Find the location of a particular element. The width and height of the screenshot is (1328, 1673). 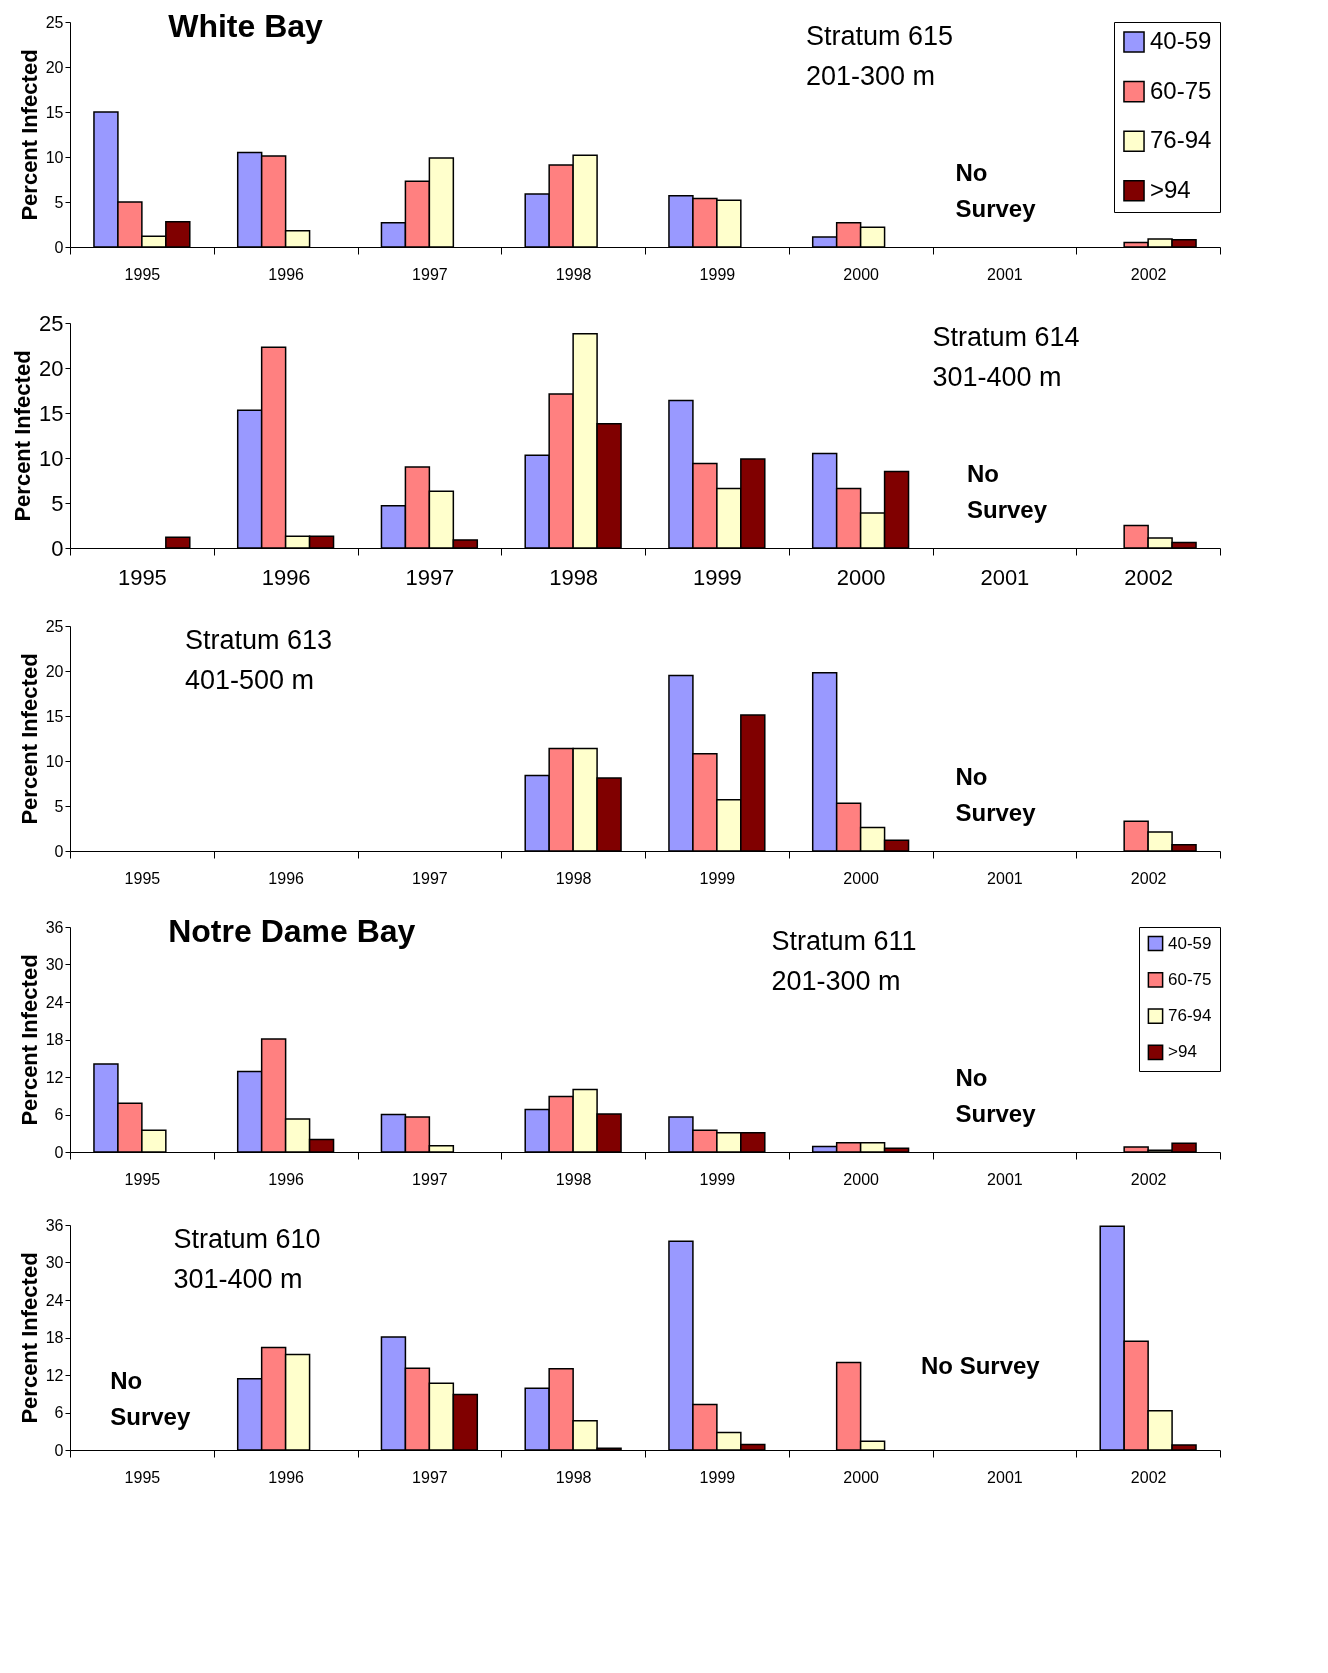

annotation: Stratum 615 is located at coordinates (880, 36).